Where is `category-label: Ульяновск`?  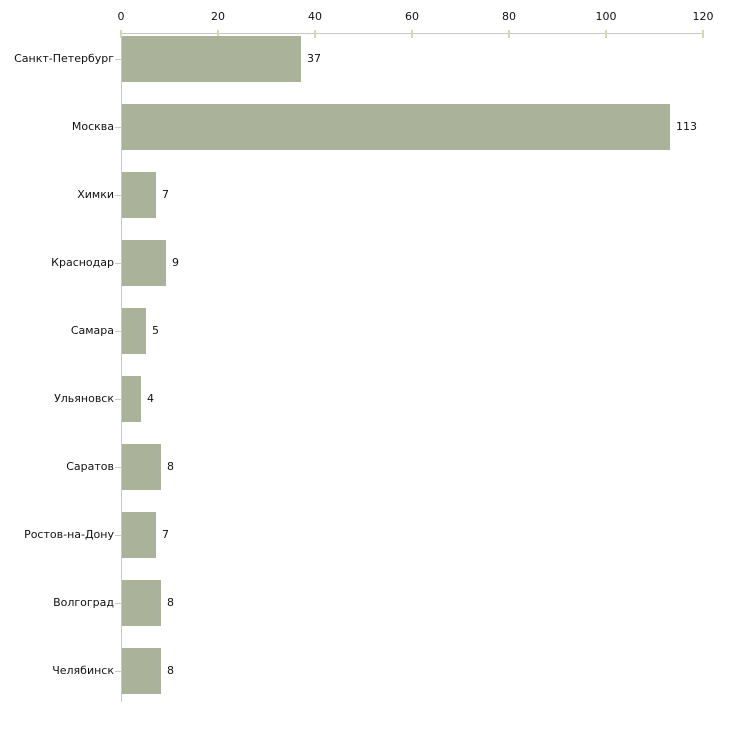
category-label: Ульяновск is located at coordinates (84, 398).